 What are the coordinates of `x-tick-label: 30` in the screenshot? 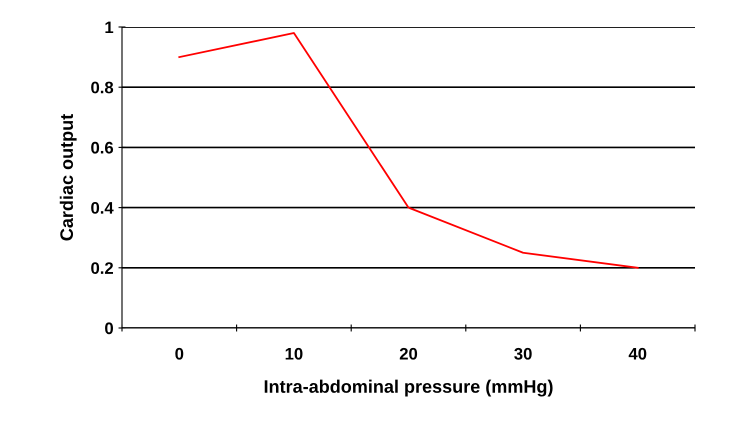 It's located at (523, 354).